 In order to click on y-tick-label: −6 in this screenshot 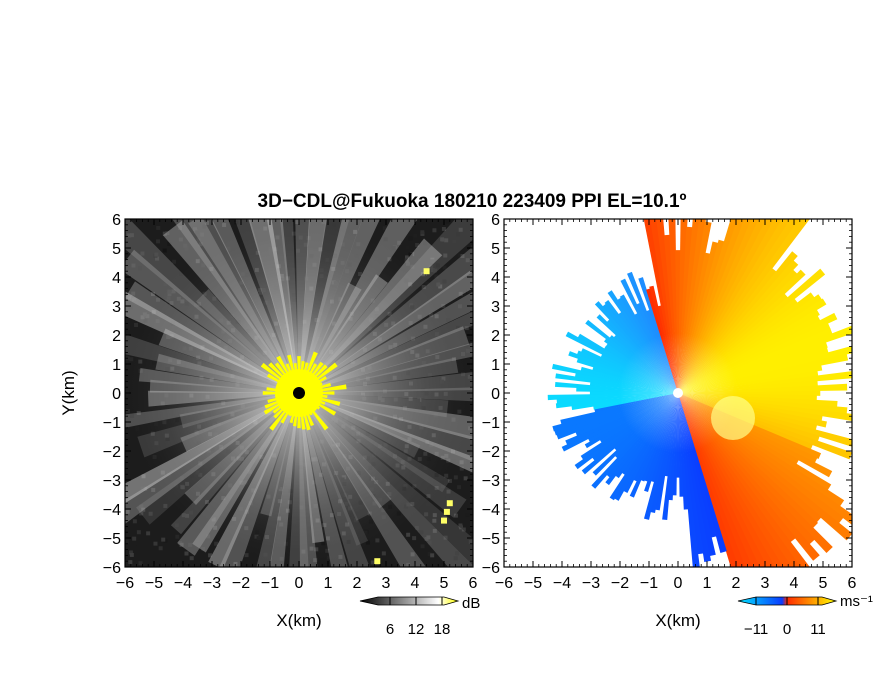, I will do `click(491, 568)`.